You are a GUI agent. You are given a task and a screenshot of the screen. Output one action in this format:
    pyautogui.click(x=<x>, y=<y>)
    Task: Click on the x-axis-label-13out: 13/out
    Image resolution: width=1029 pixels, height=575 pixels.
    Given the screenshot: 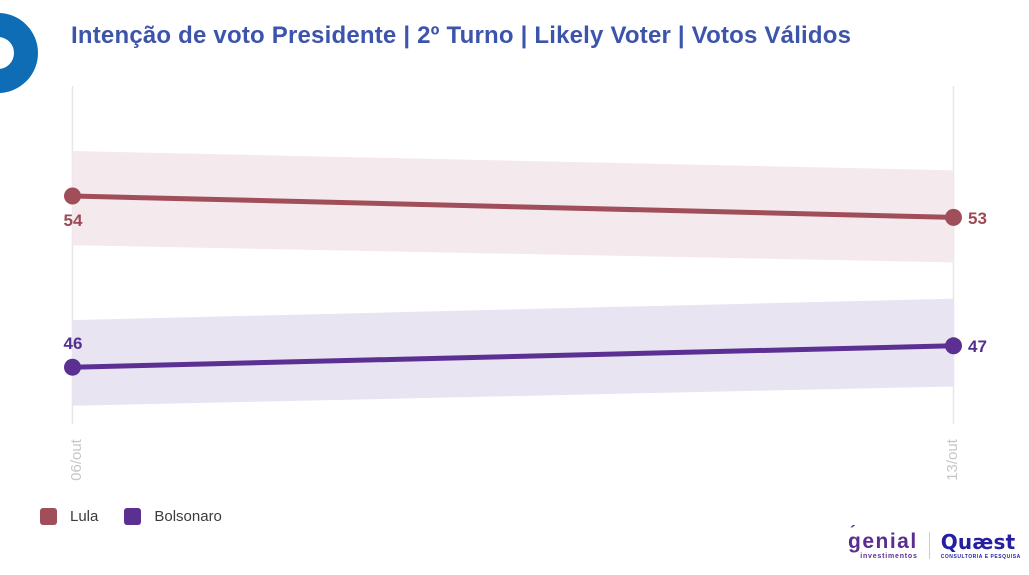 What is the action you would take?
    pyautogui.click(x=952, y=460)
    